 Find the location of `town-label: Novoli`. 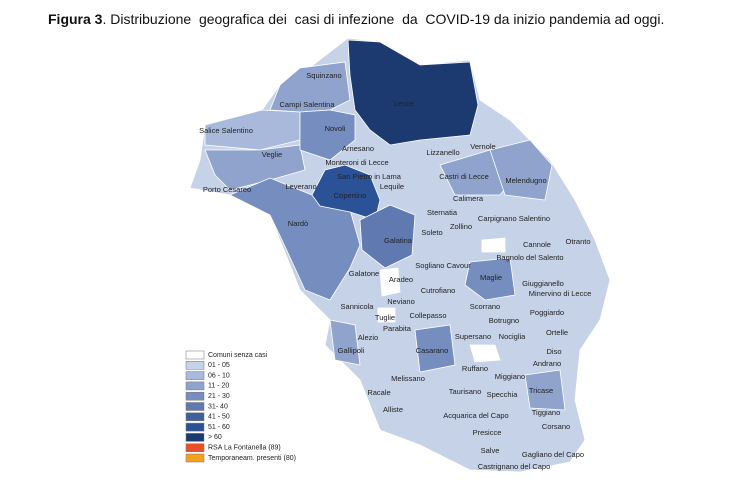

town-label: Novoli is located at coordinates (335, 128).